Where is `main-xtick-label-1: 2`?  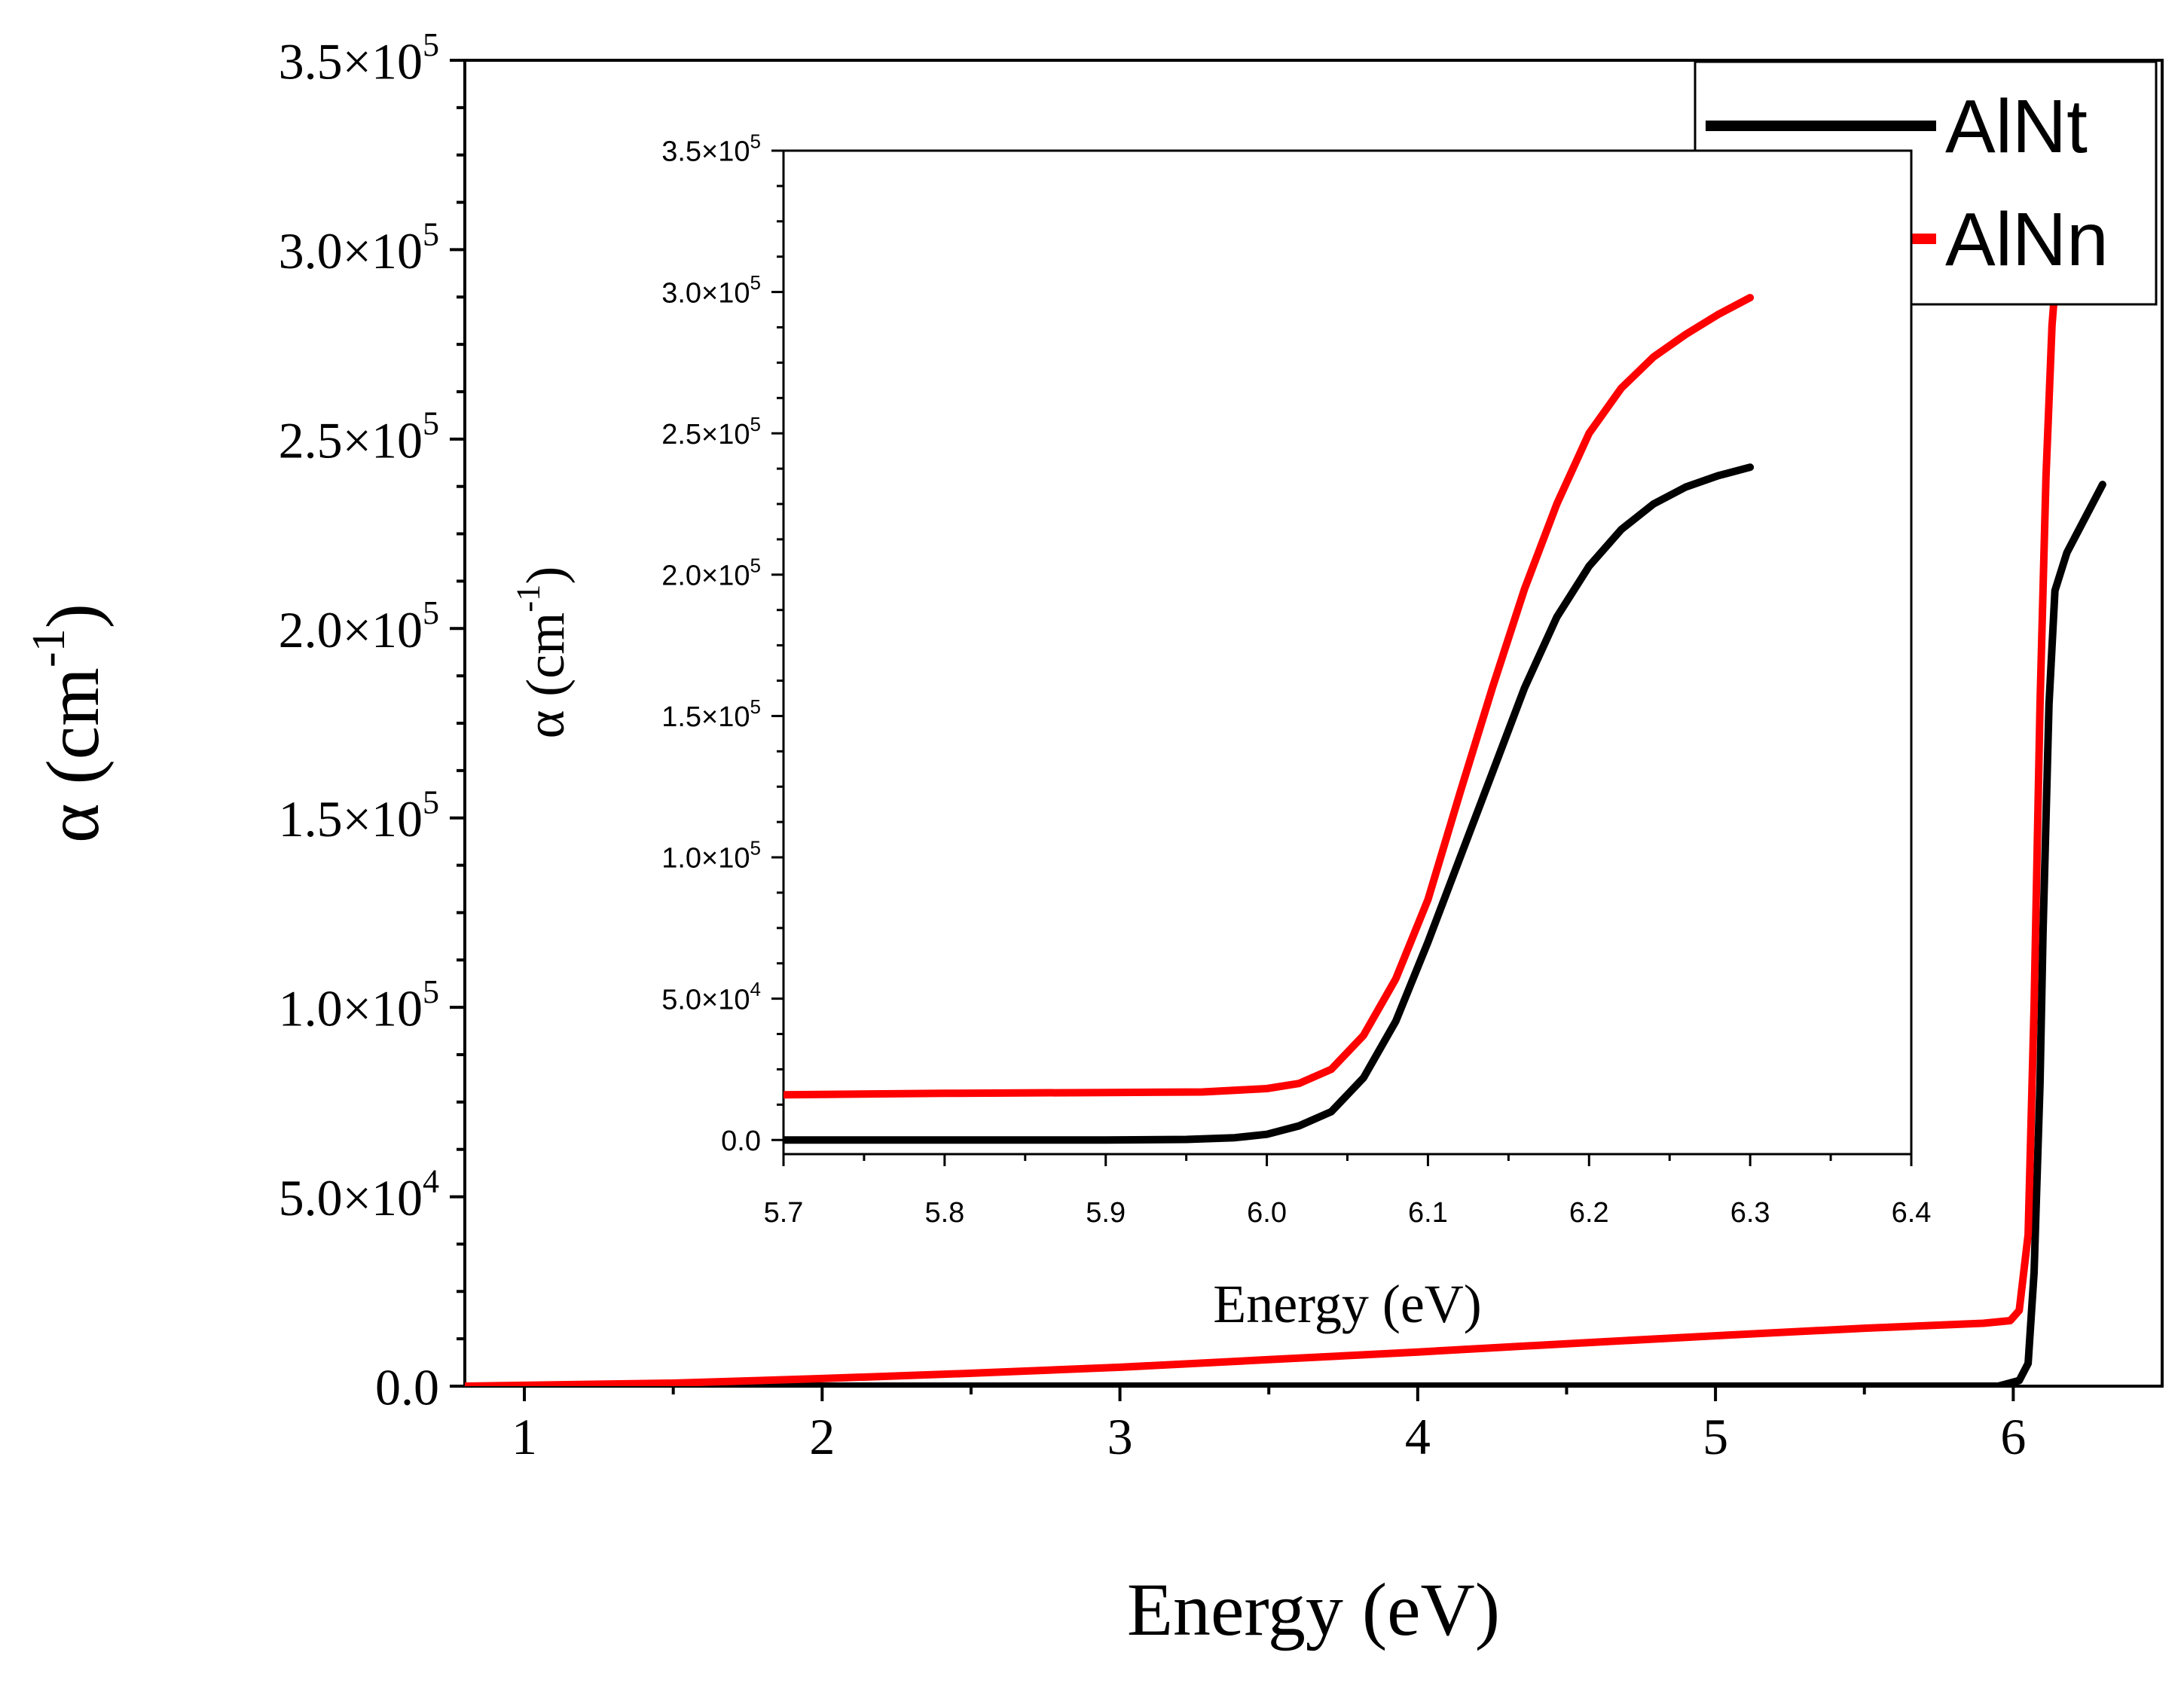
main-xtick-label-1: 2 is located at coordinates (822, 1436).